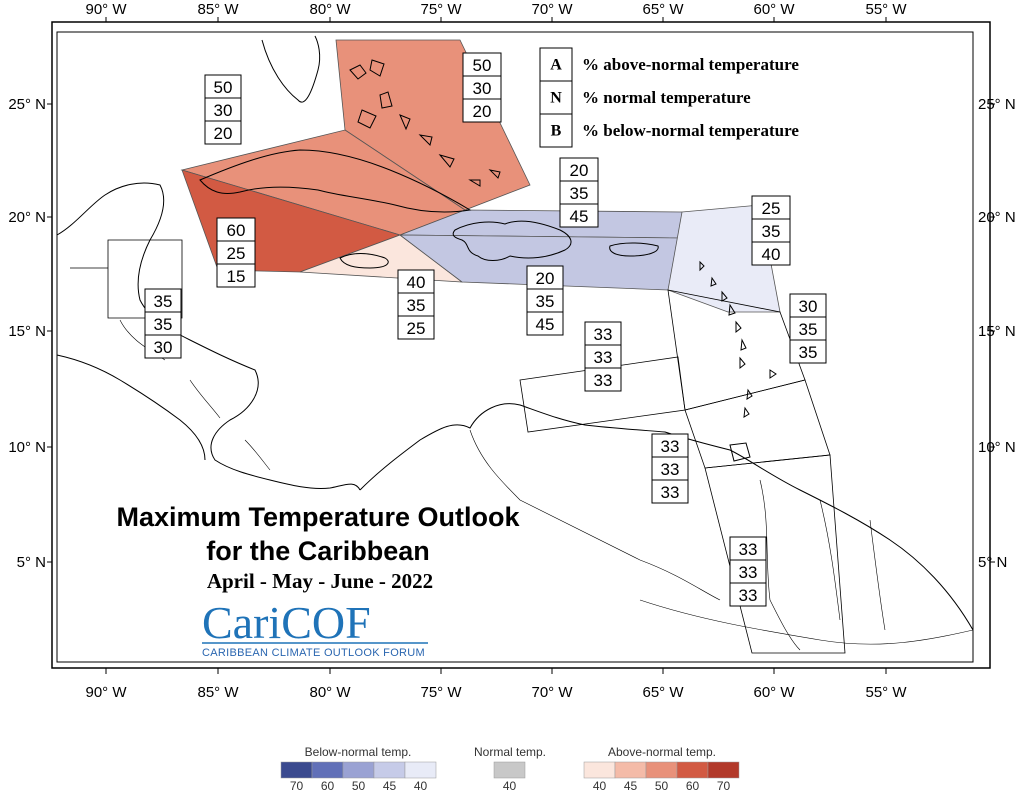 The height and width of the screenshot is (791, 1030). Describe the element at coordinates (236, 230) in the screenshot. I see `probability-value-above: 60` at that location.